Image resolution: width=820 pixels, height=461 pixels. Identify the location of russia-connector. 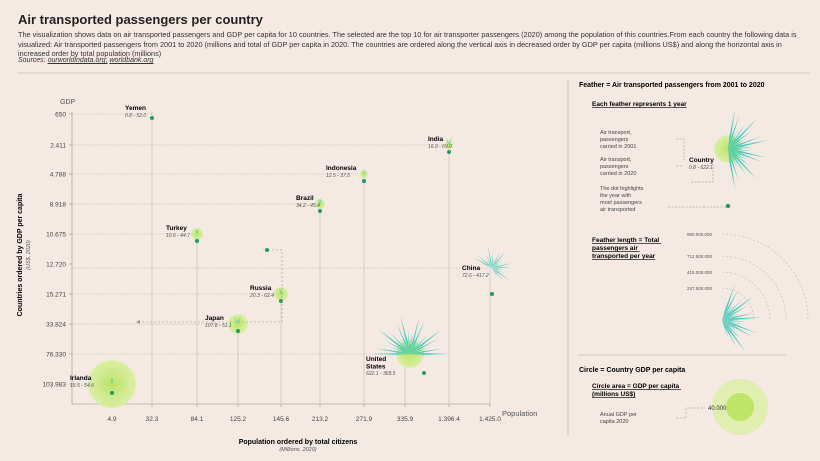
(210, 286).